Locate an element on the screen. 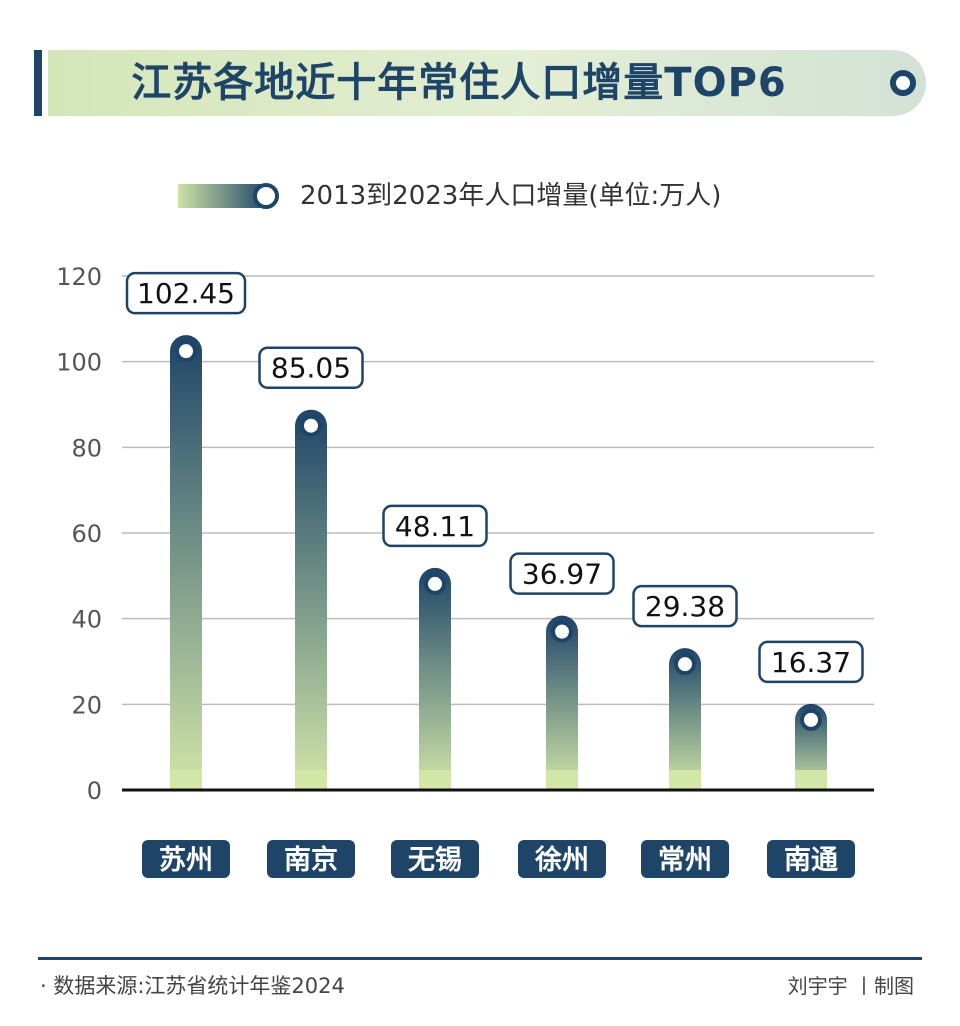  title-accent-bar is located at coordinates (38, 83).